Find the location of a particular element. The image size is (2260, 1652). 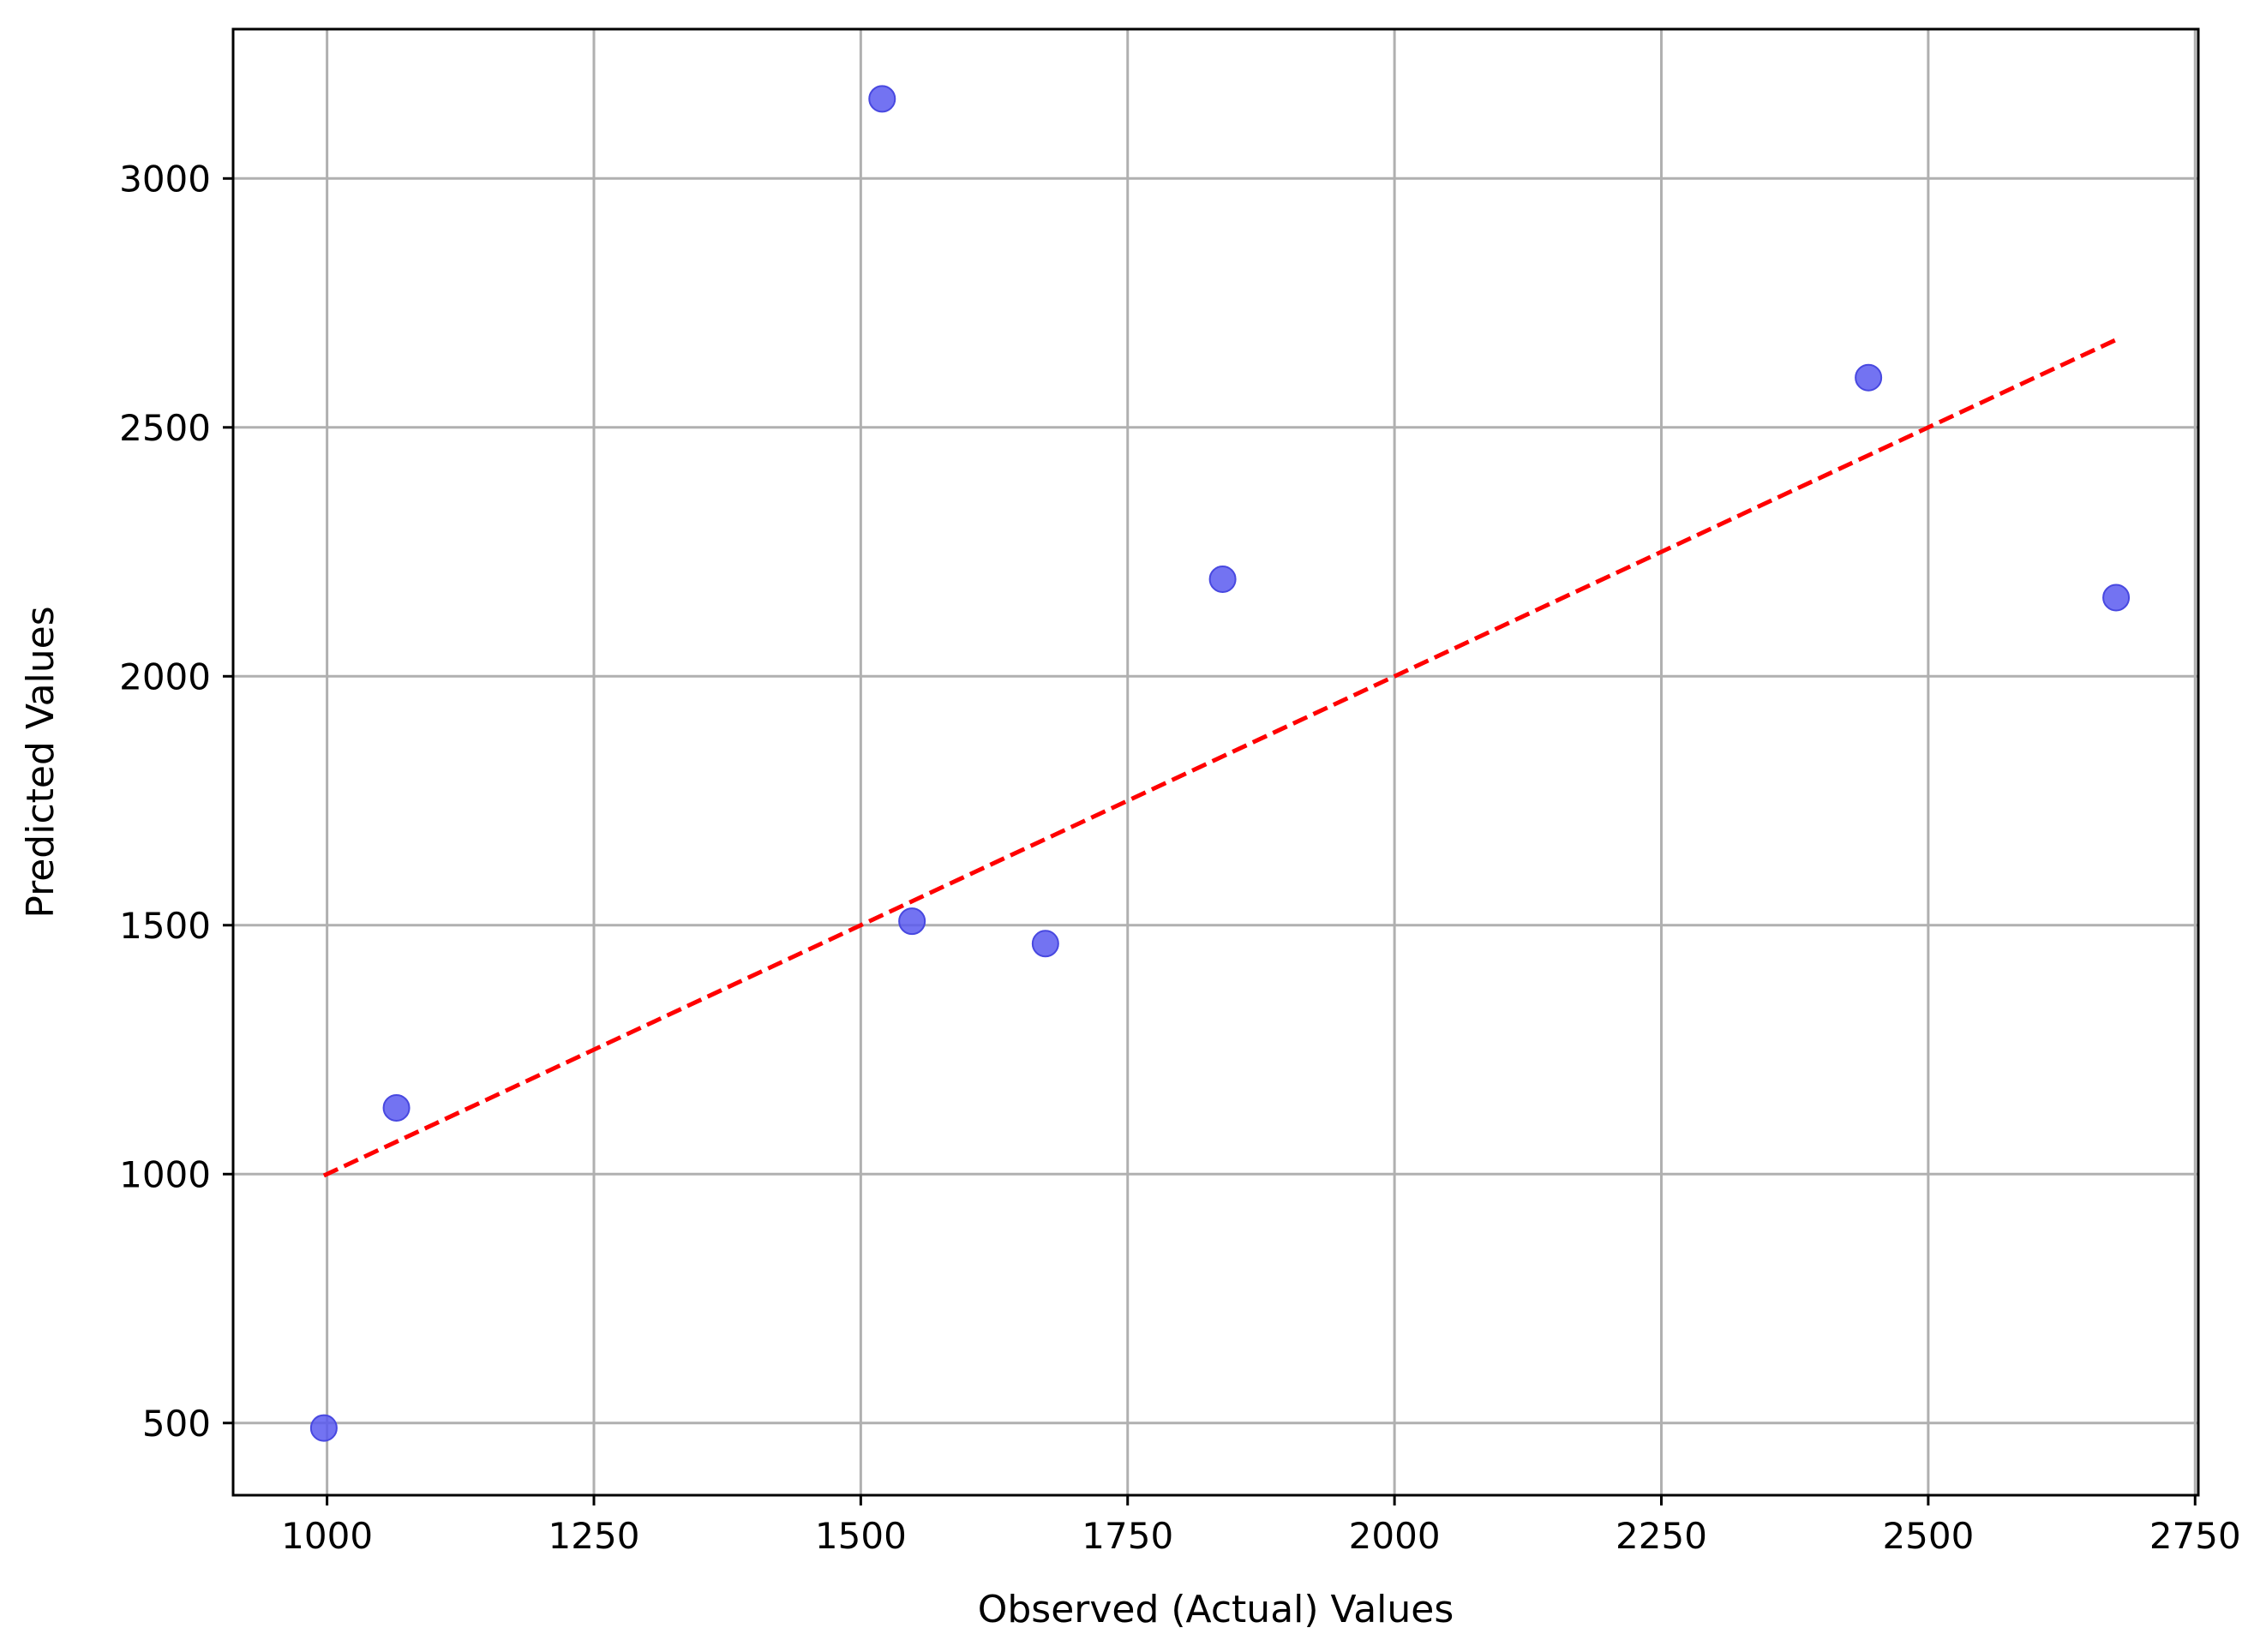

y-tick-label: 1500 is located at coordinates (165, 926).